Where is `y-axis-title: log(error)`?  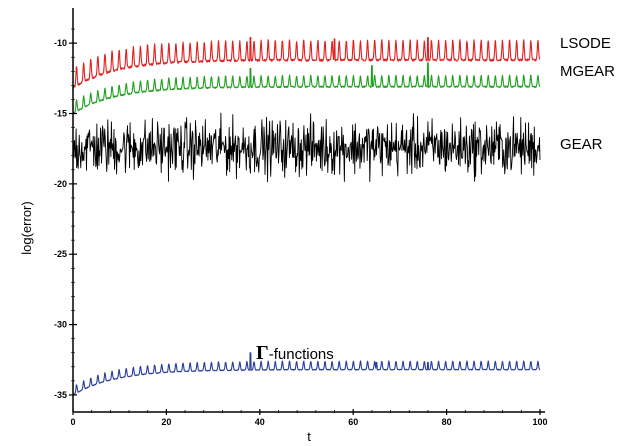
y-axis-title: log(error) is located at coordinates (26, 227).